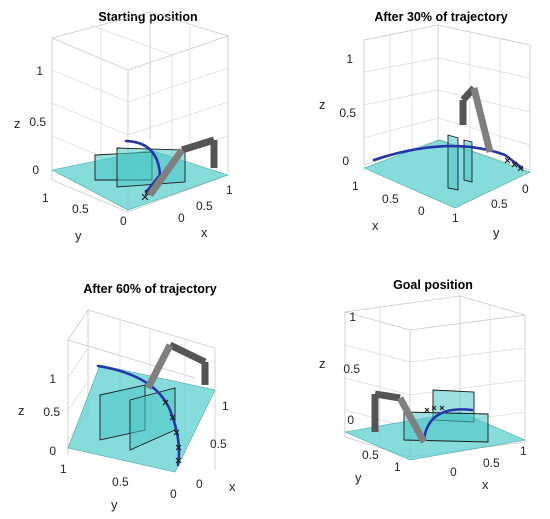 The width and height of the screenshot is (550, 519). What do you see at coordinates (149, 289) in the screenshot?
I see `panel-title: After 60% of trajectory` at bounding box center [149, 289].